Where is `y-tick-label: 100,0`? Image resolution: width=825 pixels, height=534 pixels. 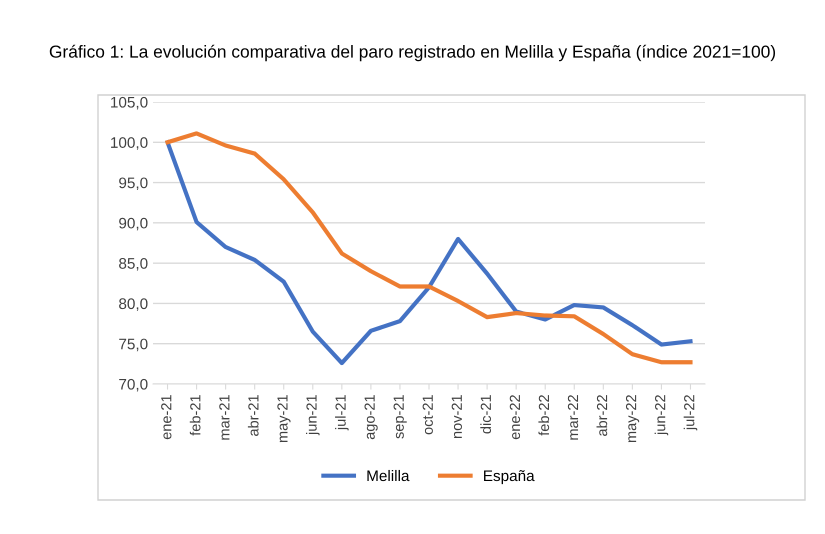 y-tick-label: 100,0 is located at coordinates (129, 143).